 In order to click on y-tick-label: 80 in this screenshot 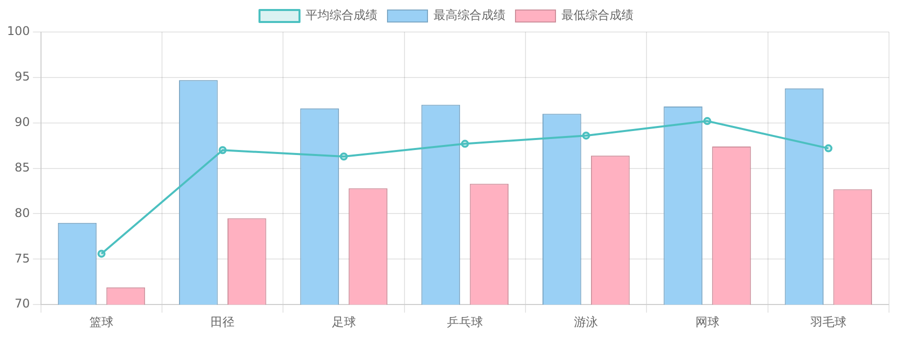, I will do `click(22, 213)`.